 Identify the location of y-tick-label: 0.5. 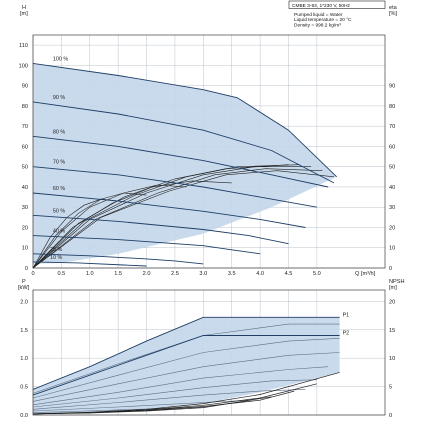
(24, 388).